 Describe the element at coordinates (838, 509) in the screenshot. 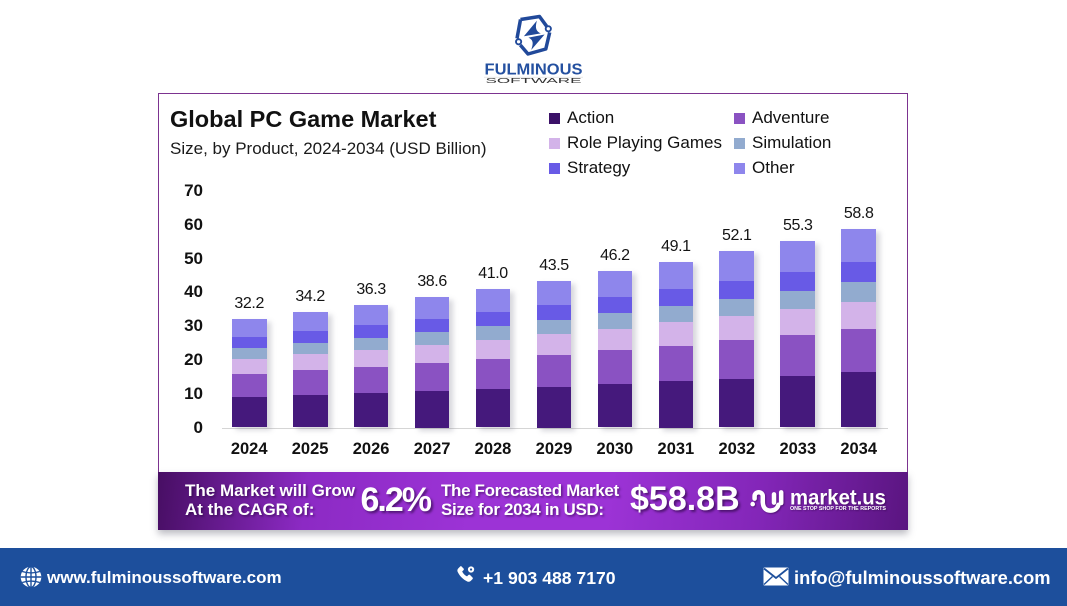

I see `svg-text: ONE STOP SHOP FOR THE REPORTS` at that location.